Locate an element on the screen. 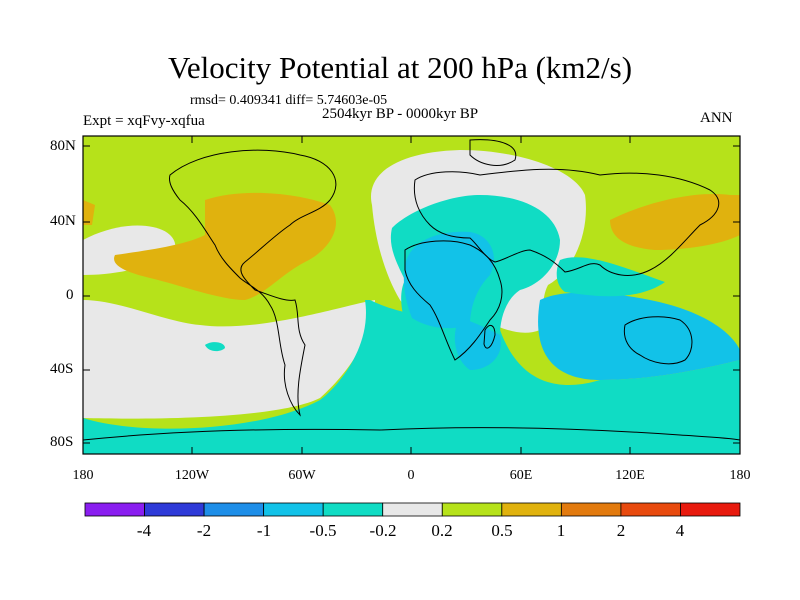  coastline-eurasia is located at coordinates (566, 222).